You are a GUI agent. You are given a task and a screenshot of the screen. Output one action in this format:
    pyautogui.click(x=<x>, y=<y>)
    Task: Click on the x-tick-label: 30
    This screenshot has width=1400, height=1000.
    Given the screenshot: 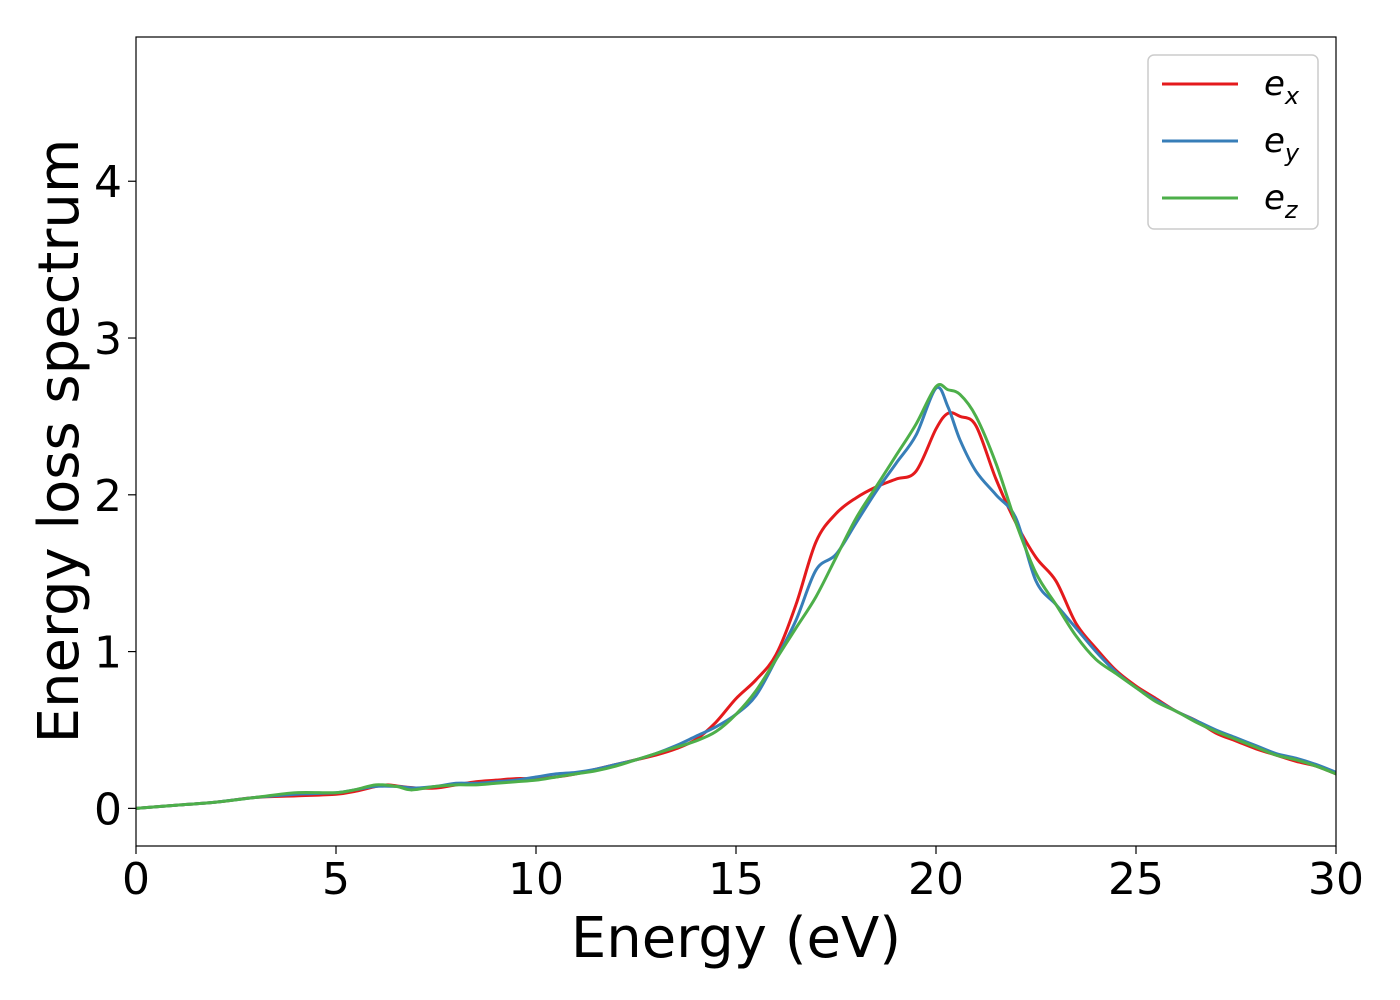 What is the action you would take?
    pyautogui.click(x=1336, y=879)
    